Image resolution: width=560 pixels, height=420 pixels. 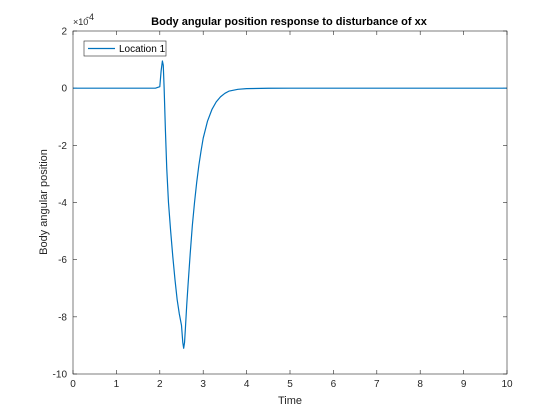 I want to click on y-tick-label: -10, so click(x=60, y=375).